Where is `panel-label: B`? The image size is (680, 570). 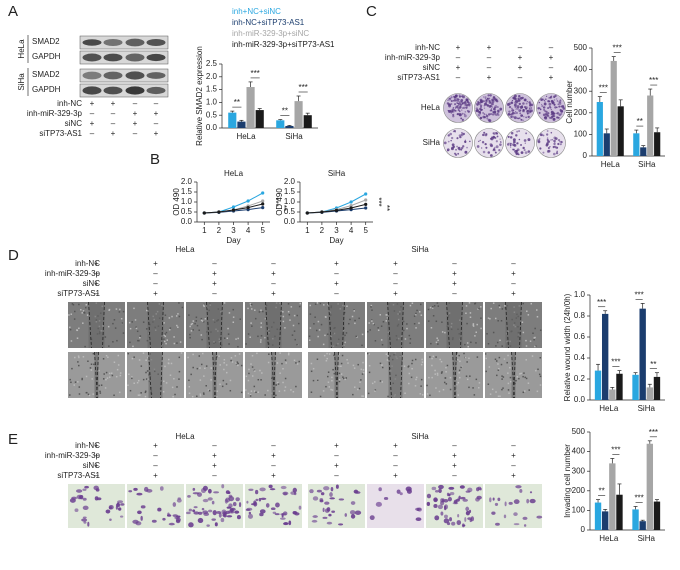 panel-label: B is located at coordinates (155, 159).